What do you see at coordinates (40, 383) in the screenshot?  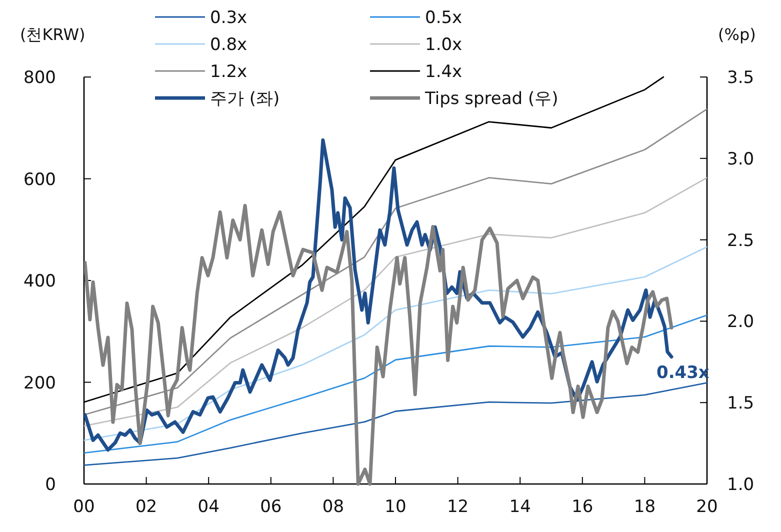 I see `y-tick-label: 200` at bounding box center [40, 383].